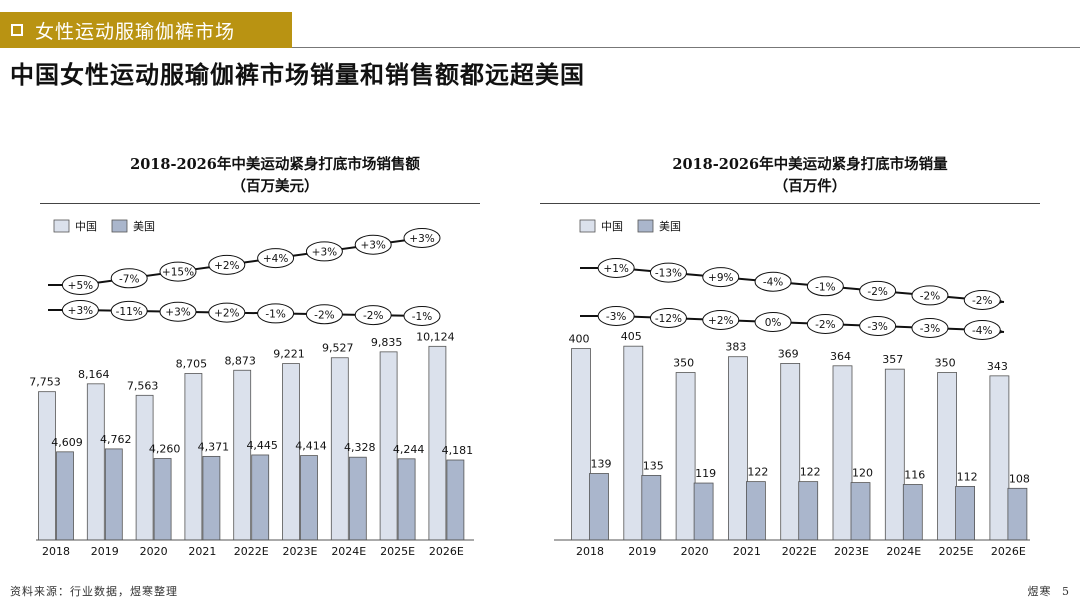 Image resolution: width=1080 pixels, height=608 pixels. Describe the element at coordinates (360, 447) in the screenshot. I see `data-label-us: 4,328` at that location.